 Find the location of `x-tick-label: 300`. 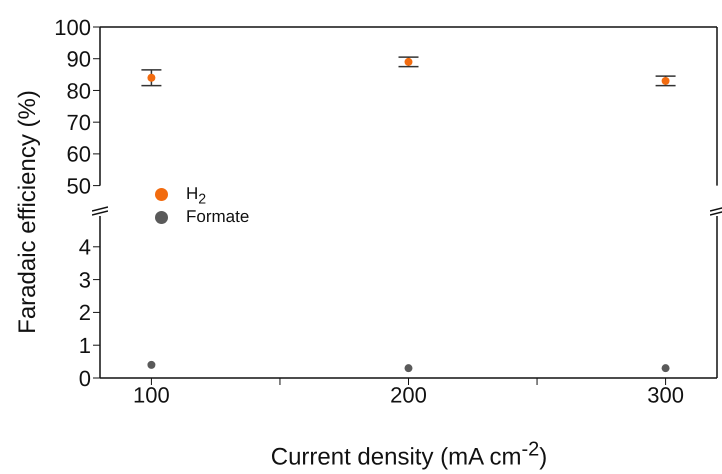

x-tick-label: 300 is located at coordinates (665, 395).